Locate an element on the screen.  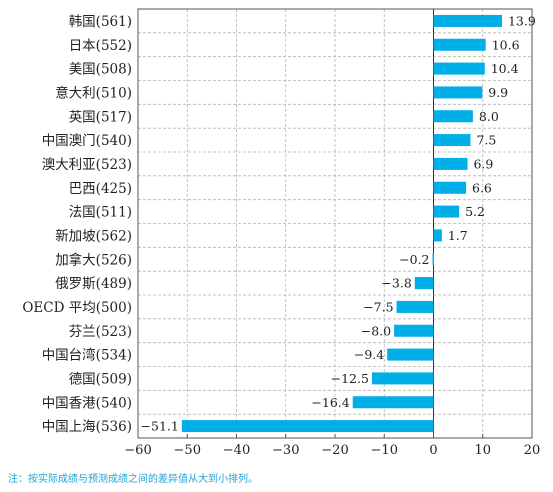
x-tick-label: 10 is located at coordinates (482, 450).